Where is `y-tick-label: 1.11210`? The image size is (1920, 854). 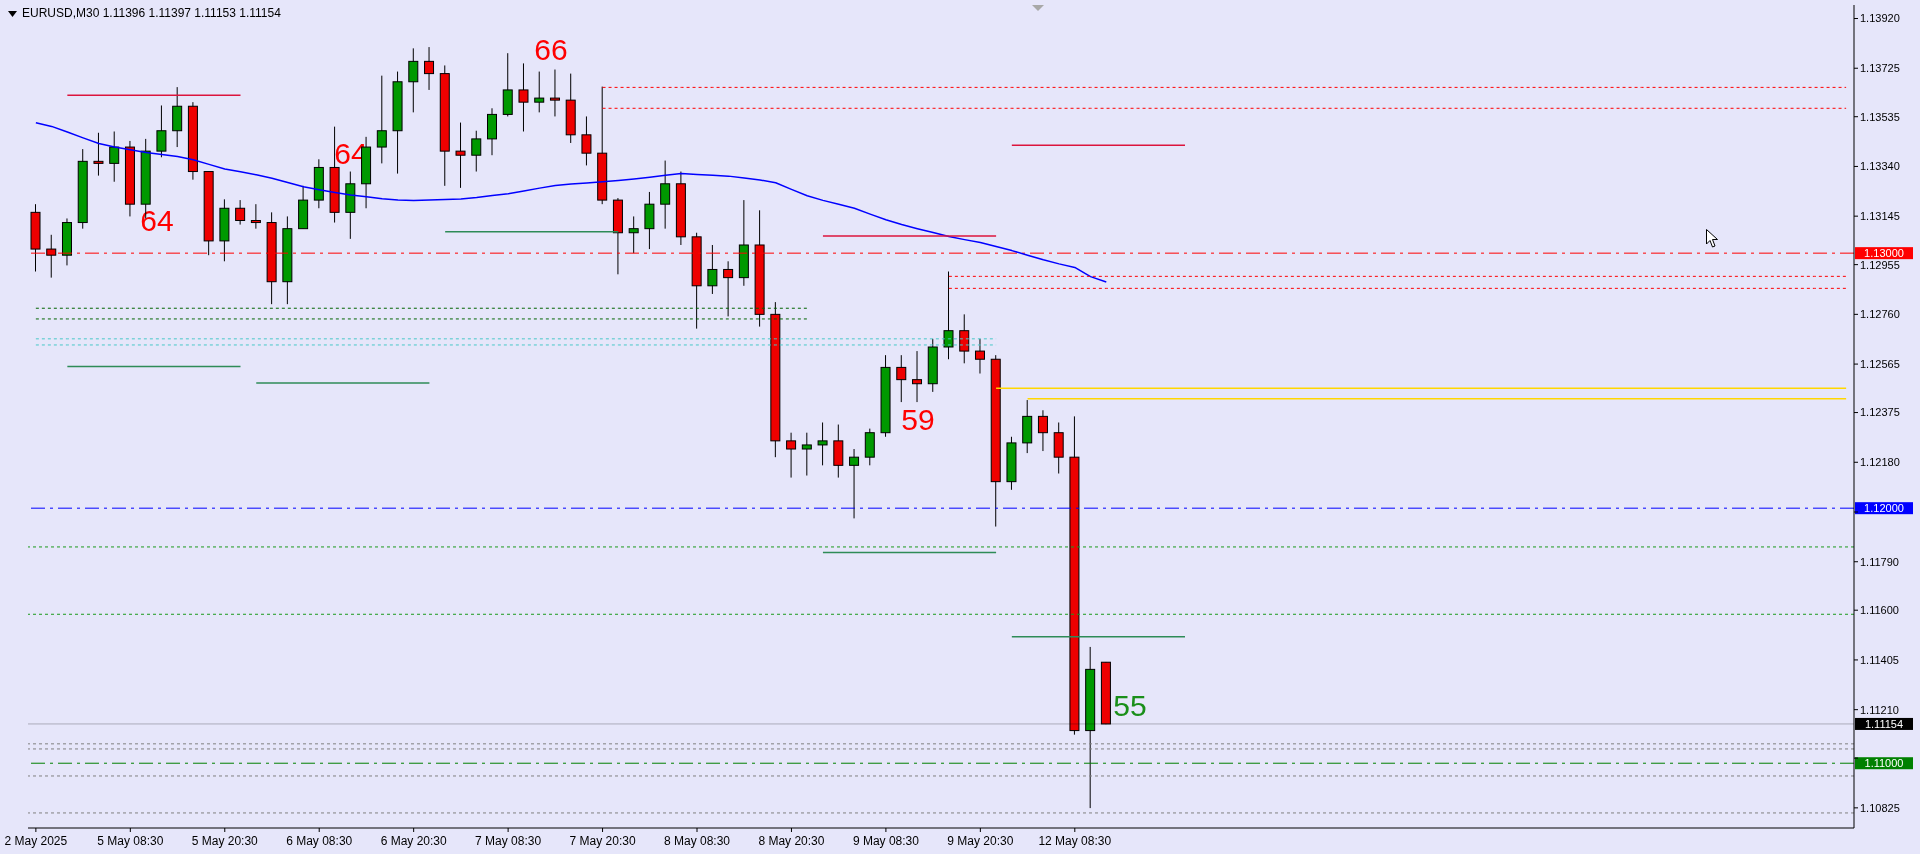
y-tick-label: 1.11210 is located at coordinates (1879, 709).